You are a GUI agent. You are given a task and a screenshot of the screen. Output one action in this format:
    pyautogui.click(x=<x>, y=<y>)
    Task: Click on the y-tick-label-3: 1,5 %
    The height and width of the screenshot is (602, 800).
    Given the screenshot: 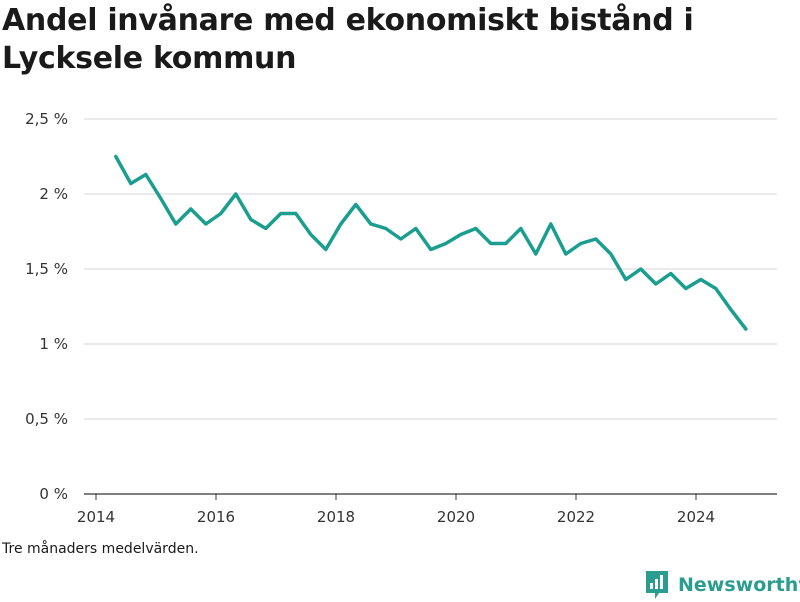 What is the action you would take?
    pyautogui.click(x=46, y=269)
    